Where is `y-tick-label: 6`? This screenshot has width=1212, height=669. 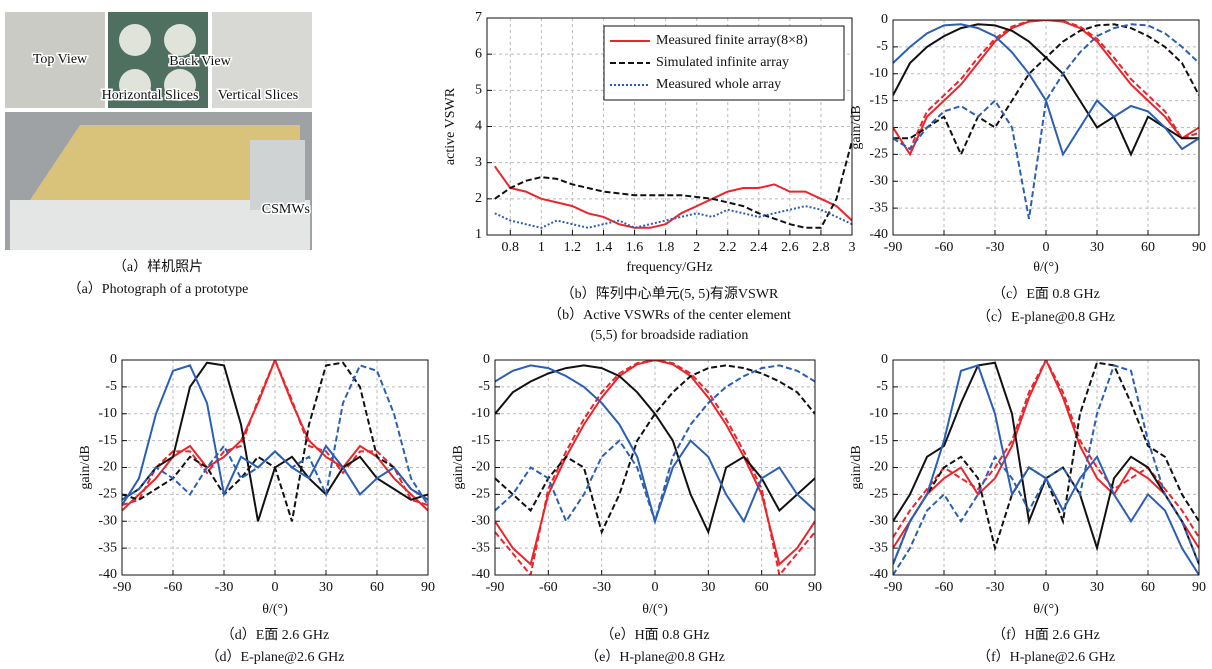
y-tick-label: 6 is located at coordinates (478, 53).